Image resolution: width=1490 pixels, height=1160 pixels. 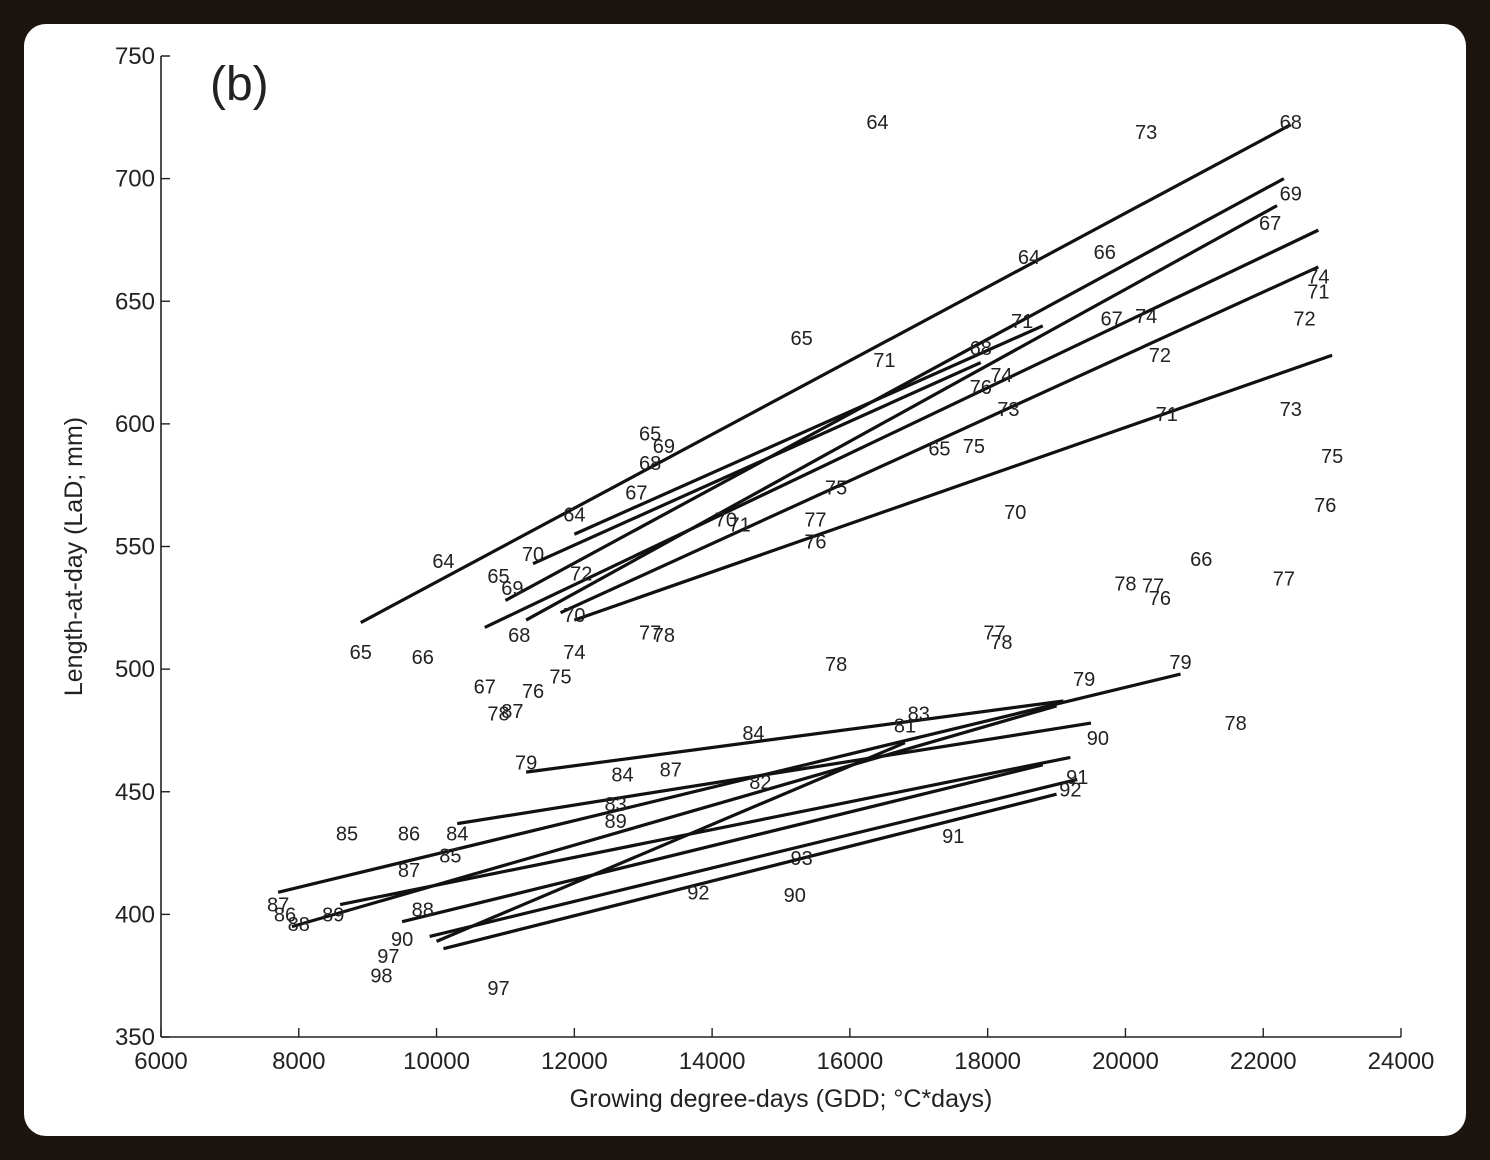 What do you see at coordinates (135, 56) in the screenshot?
I see `y-tick-label: 750` at bounding box center [135, 56].